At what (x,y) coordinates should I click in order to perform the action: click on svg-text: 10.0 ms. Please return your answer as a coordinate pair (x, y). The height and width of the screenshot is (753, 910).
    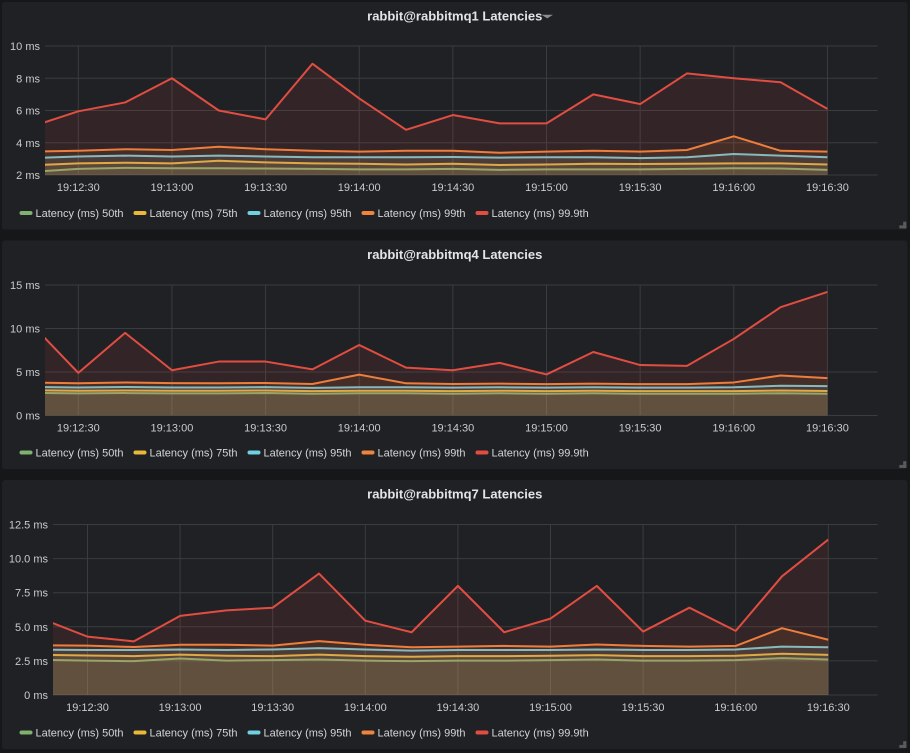
    Looking at the image, I should click on (29, 560).